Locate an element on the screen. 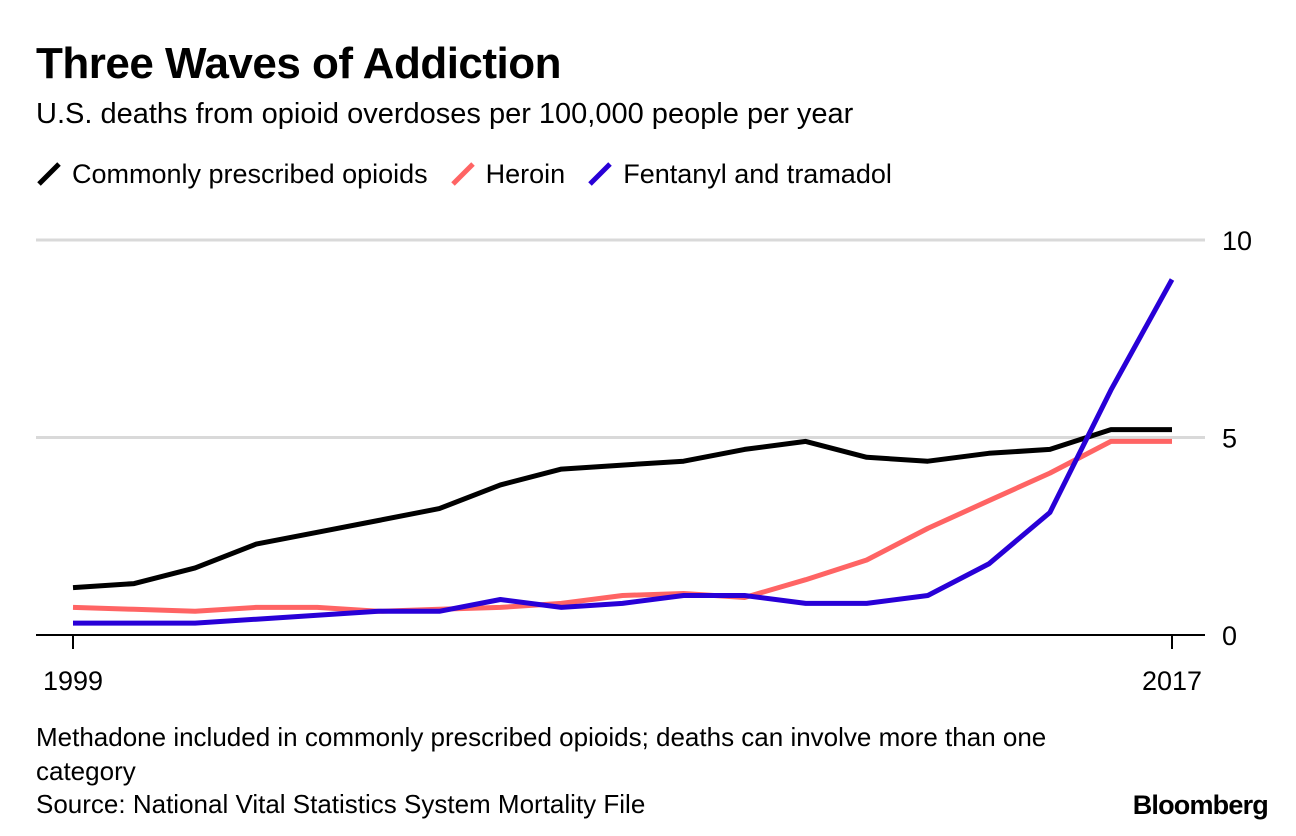 The height and width of the screenshot is (836, 1296). legend-label: Heroin is located at coordinates (525, 173).